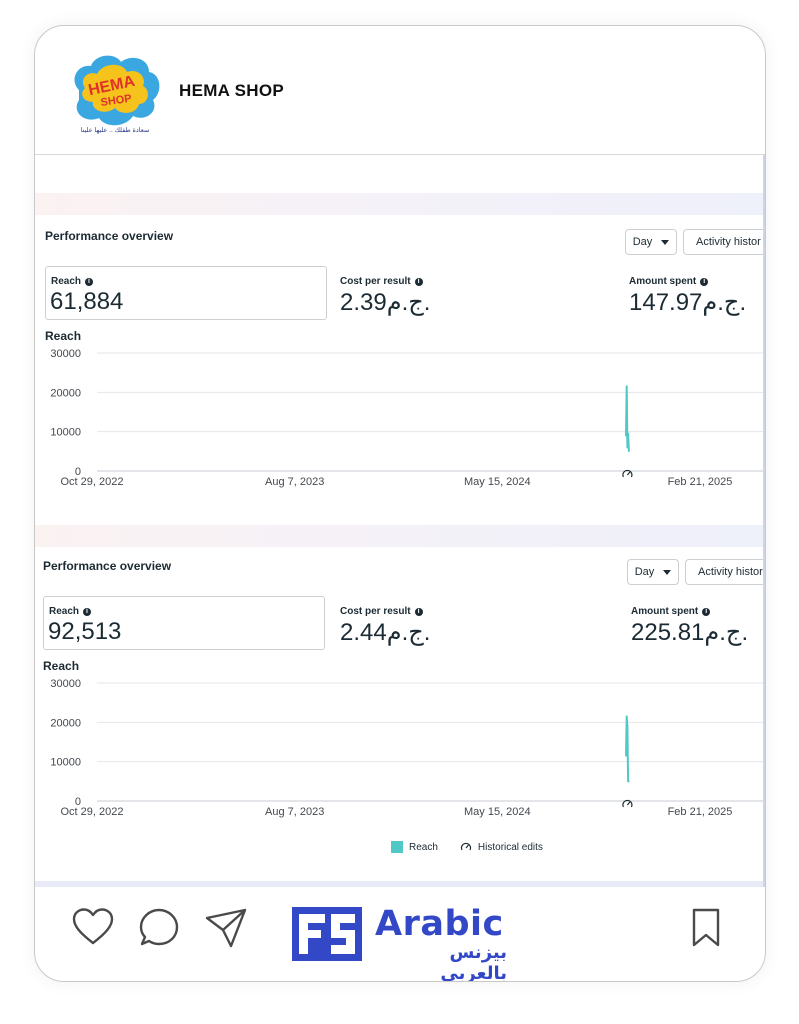  What do you see at coordinates (385, 302) in the screenshot?
I see `cost-per-result-value: 2.39ج.م.` at bounding box center [385, 302].